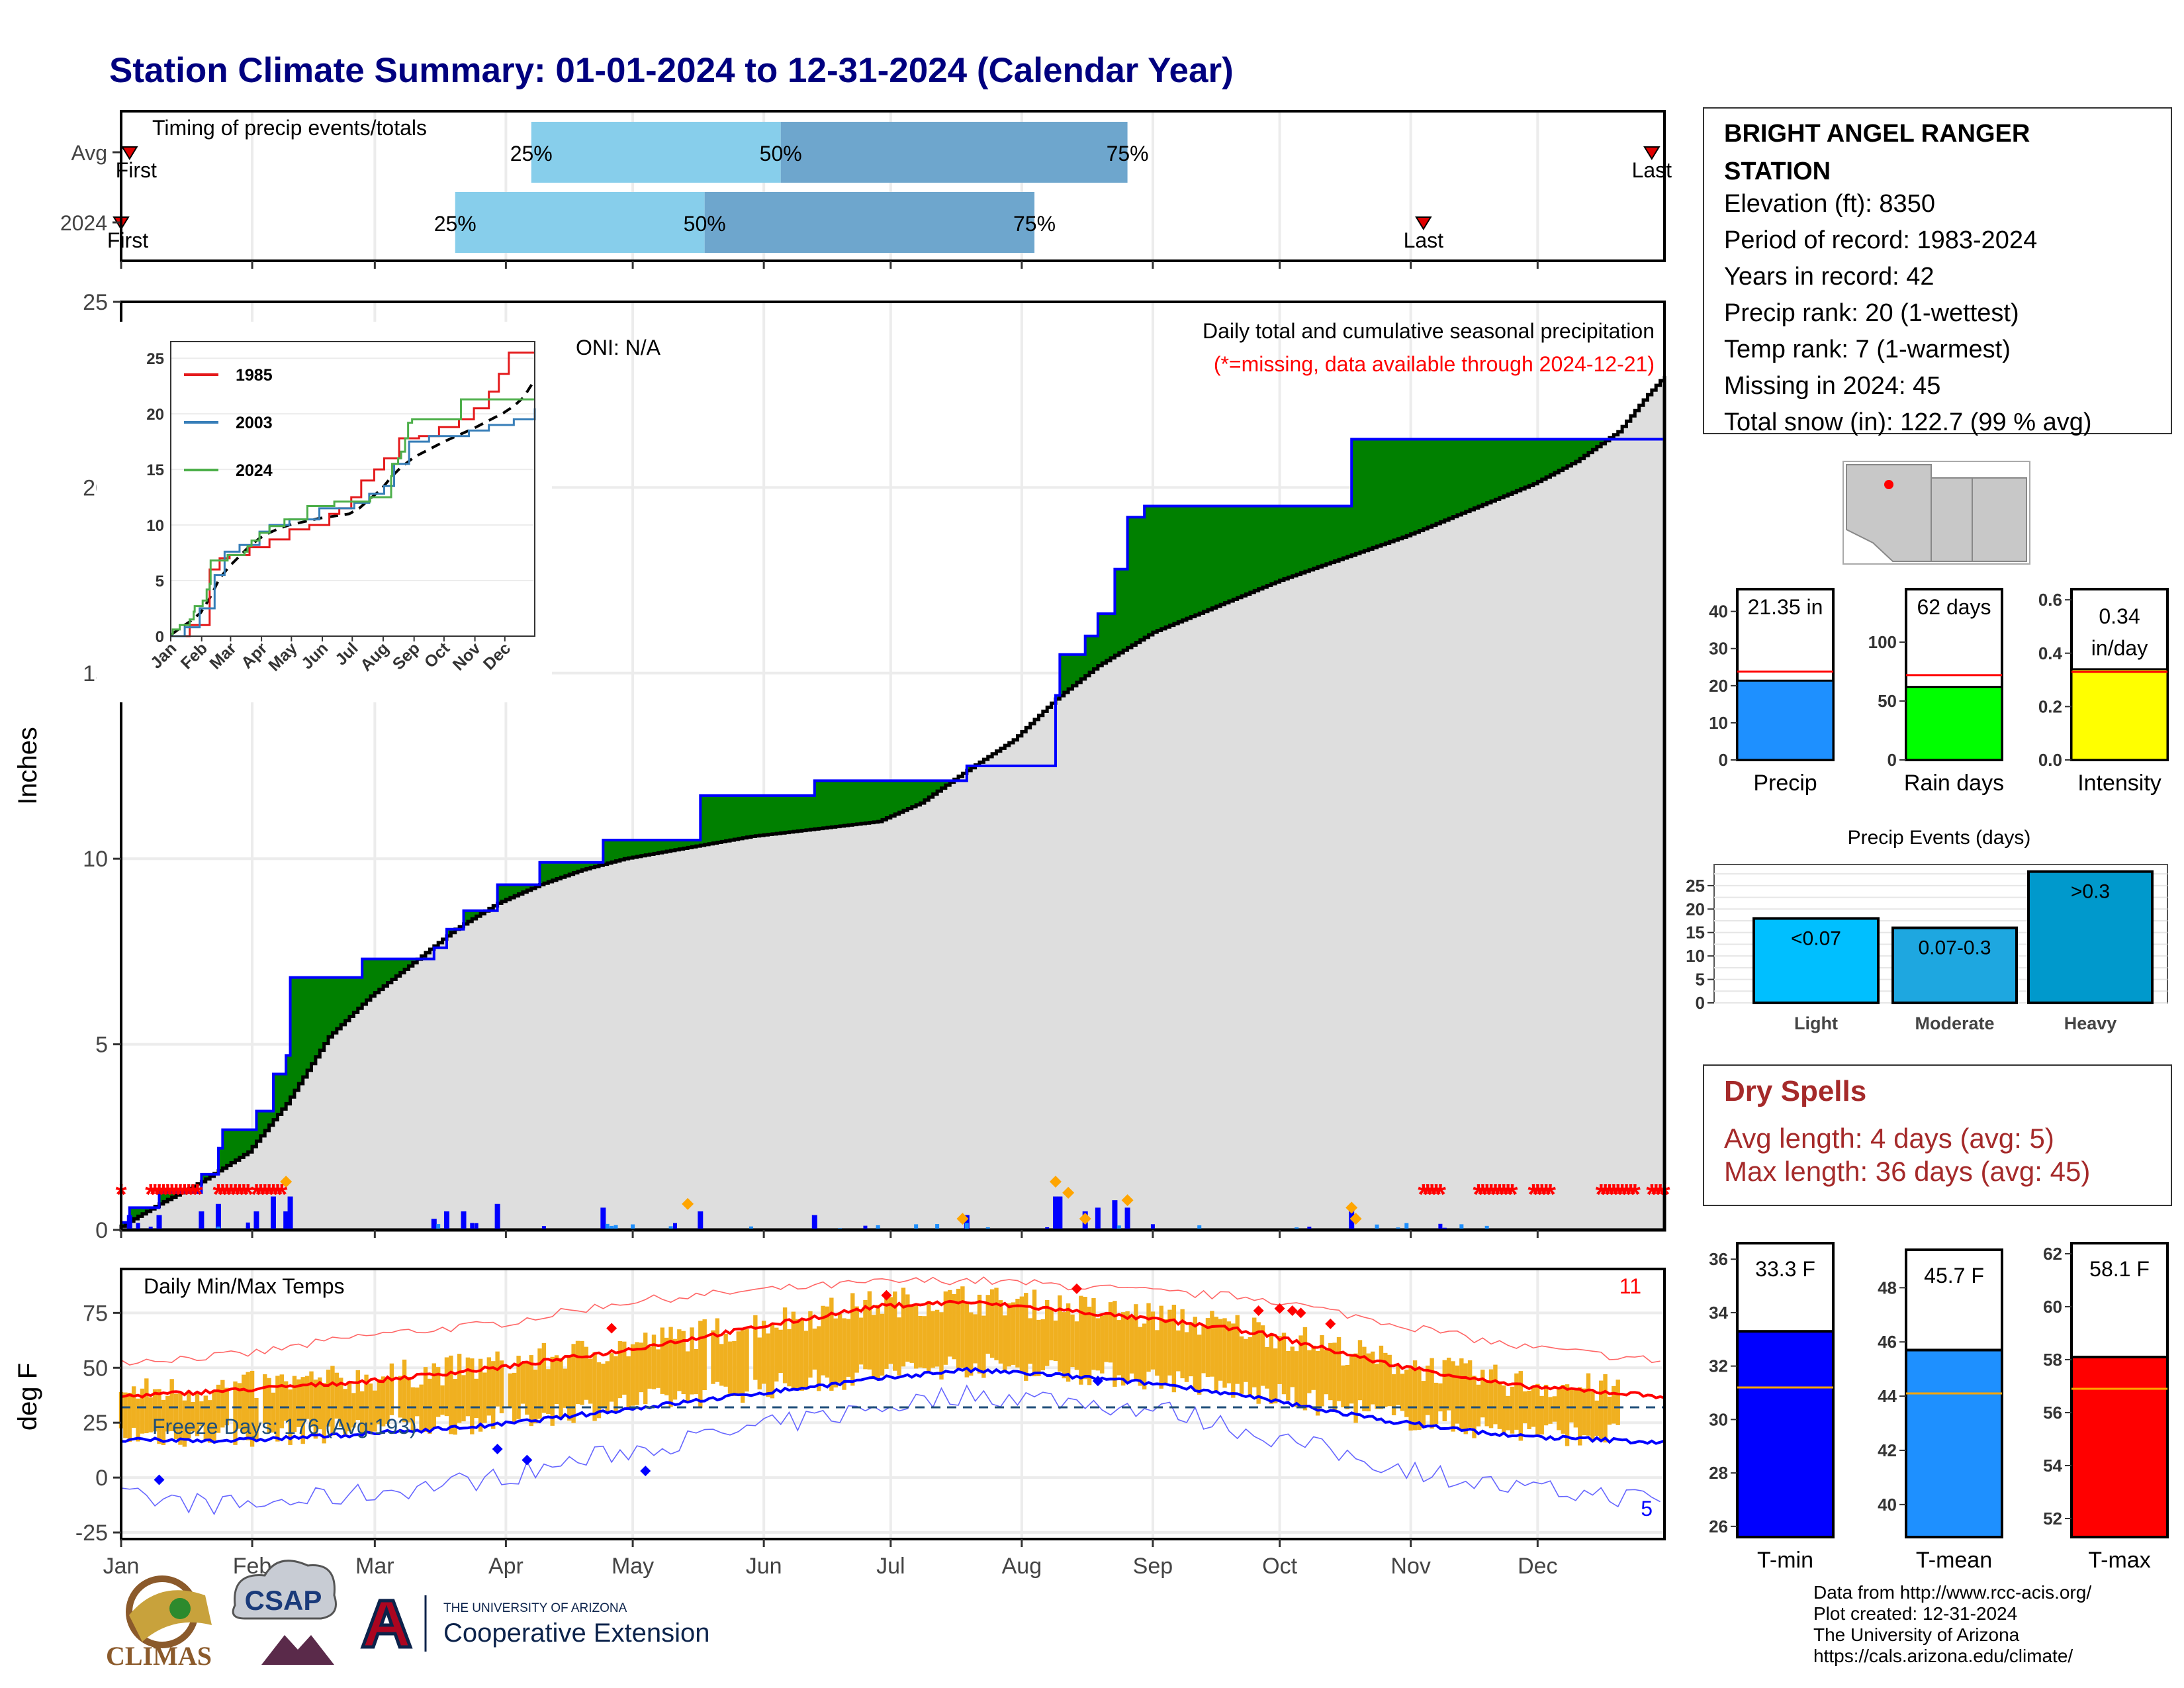  What do you see at coordinates (1424, 240) in the screenshot?
I see `last-label: Last` at bounding box center [1424, 240].